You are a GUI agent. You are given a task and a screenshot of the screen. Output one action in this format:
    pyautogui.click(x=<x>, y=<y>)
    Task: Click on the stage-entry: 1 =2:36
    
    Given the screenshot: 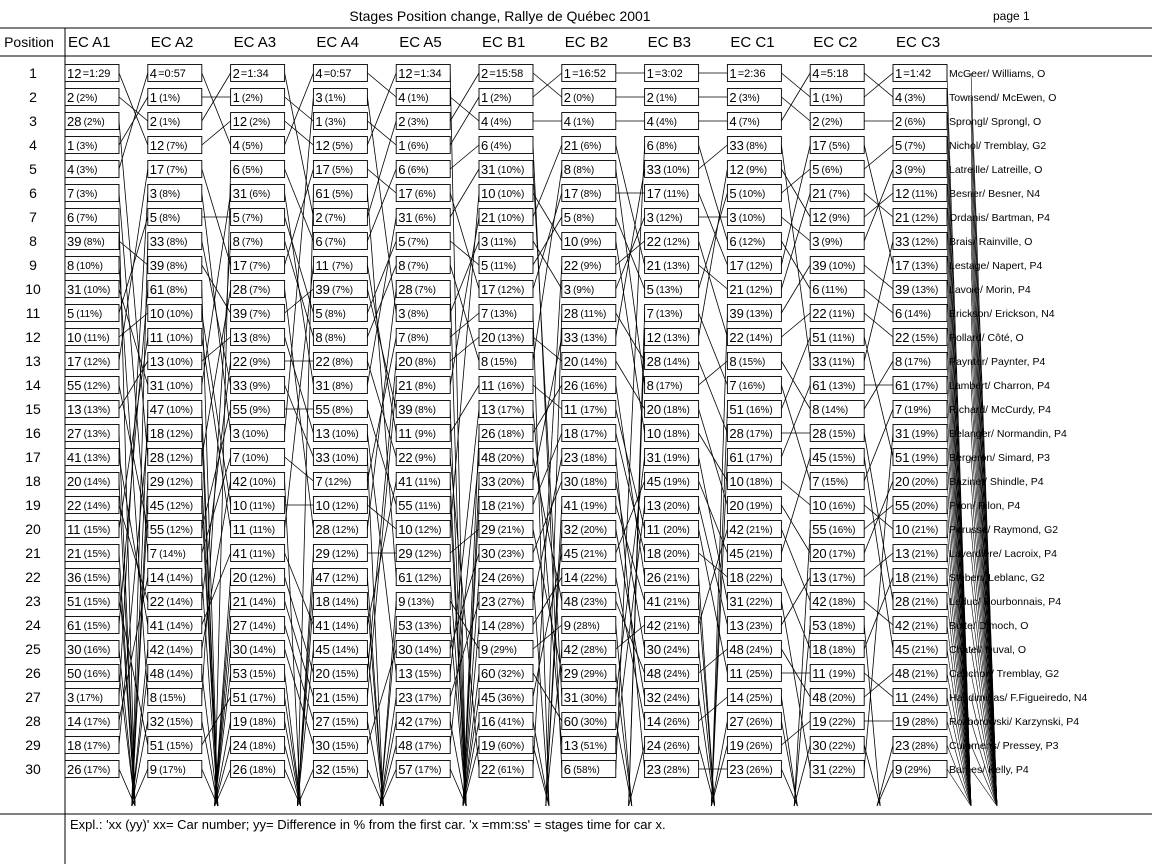 What is the action you would take?
    pyautogui.click(x=754, y=73)
    